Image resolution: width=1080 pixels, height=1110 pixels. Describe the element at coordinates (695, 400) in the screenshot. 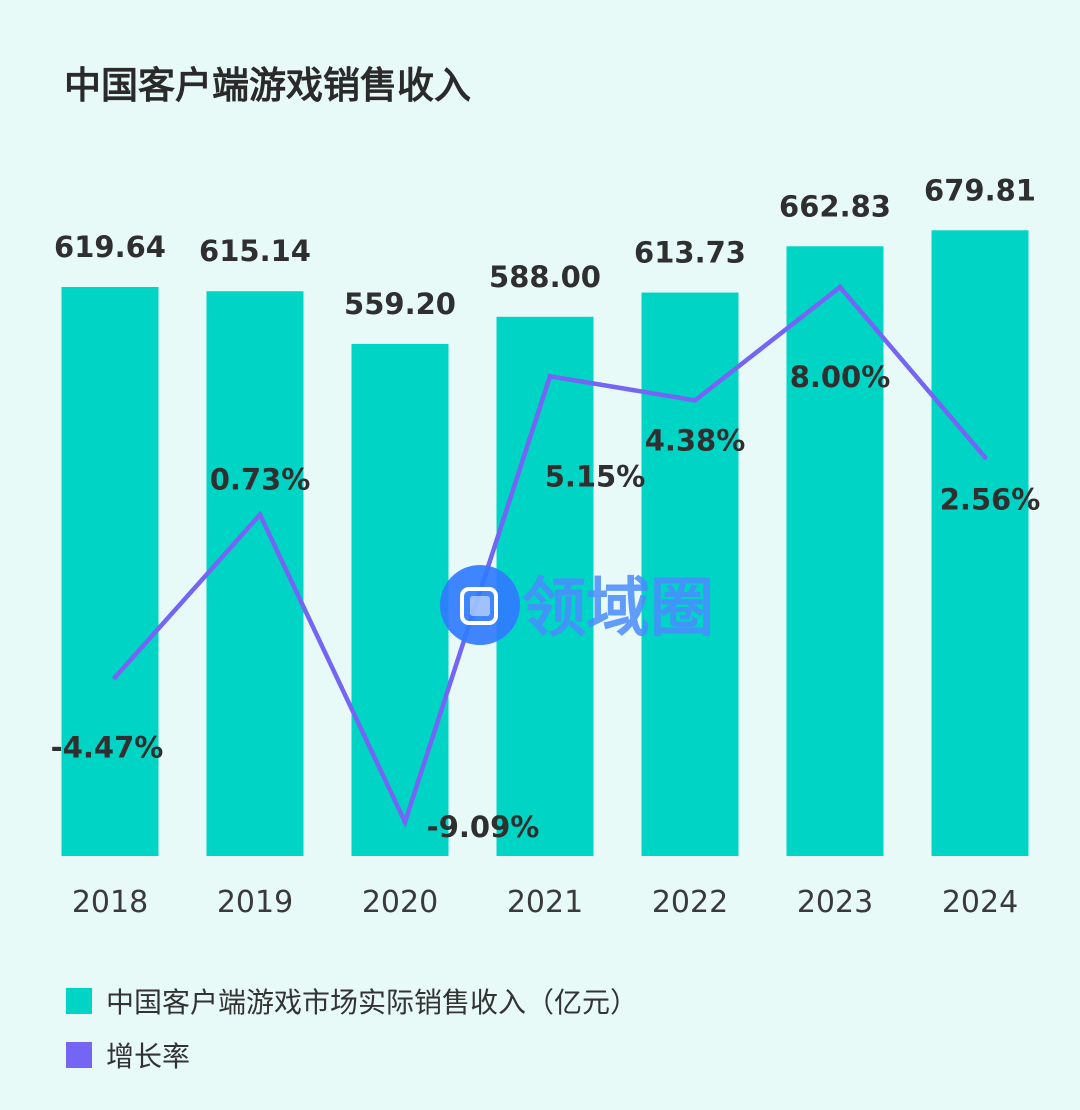

I see `growth-point-2022` at that location.